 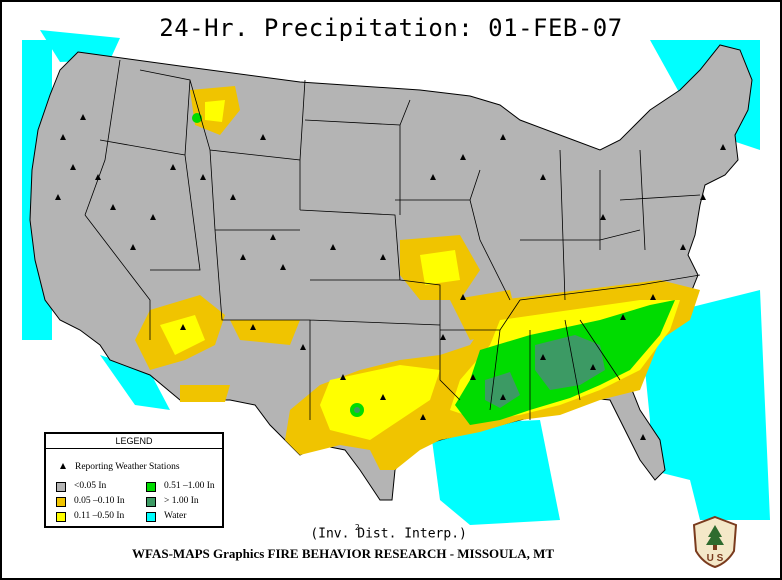 What do you see at coordinates (99, 516) in the screenshot?
I see `legend-label-3: 0.11 –0.50 In` at bounding box center [99, 516].